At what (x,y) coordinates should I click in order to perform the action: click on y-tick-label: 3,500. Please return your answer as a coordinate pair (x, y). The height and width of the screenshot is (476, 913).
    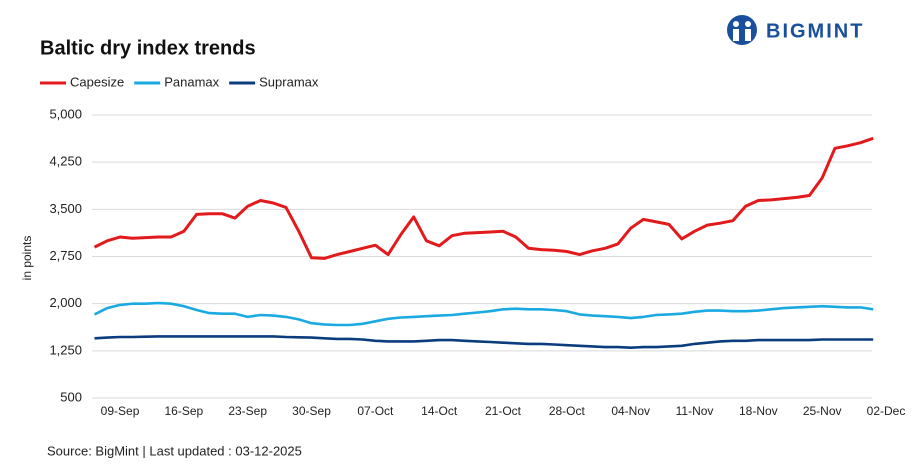
    Looking at the image, I should click on (65, 208).